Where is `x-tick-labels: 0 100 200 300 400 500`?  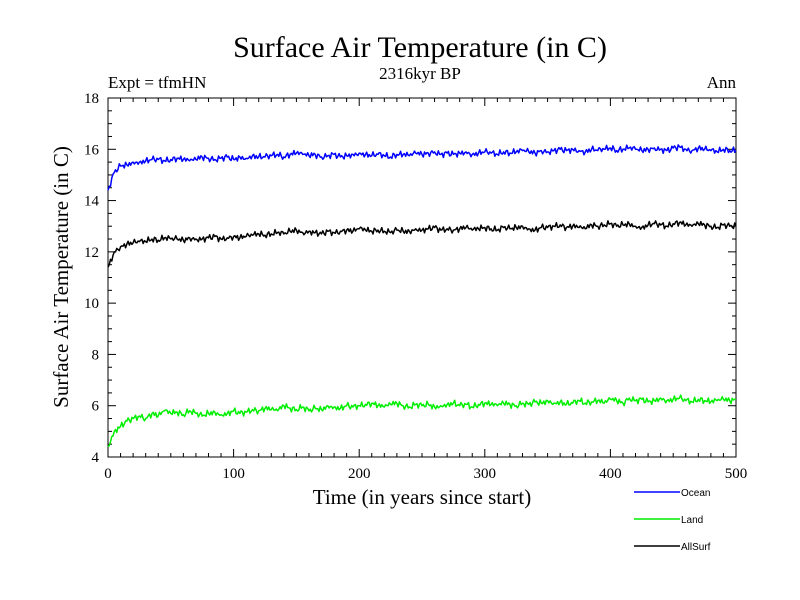
x-tick-labels: 0 100 200 300 400 500 is located at coordinates (425, 474).